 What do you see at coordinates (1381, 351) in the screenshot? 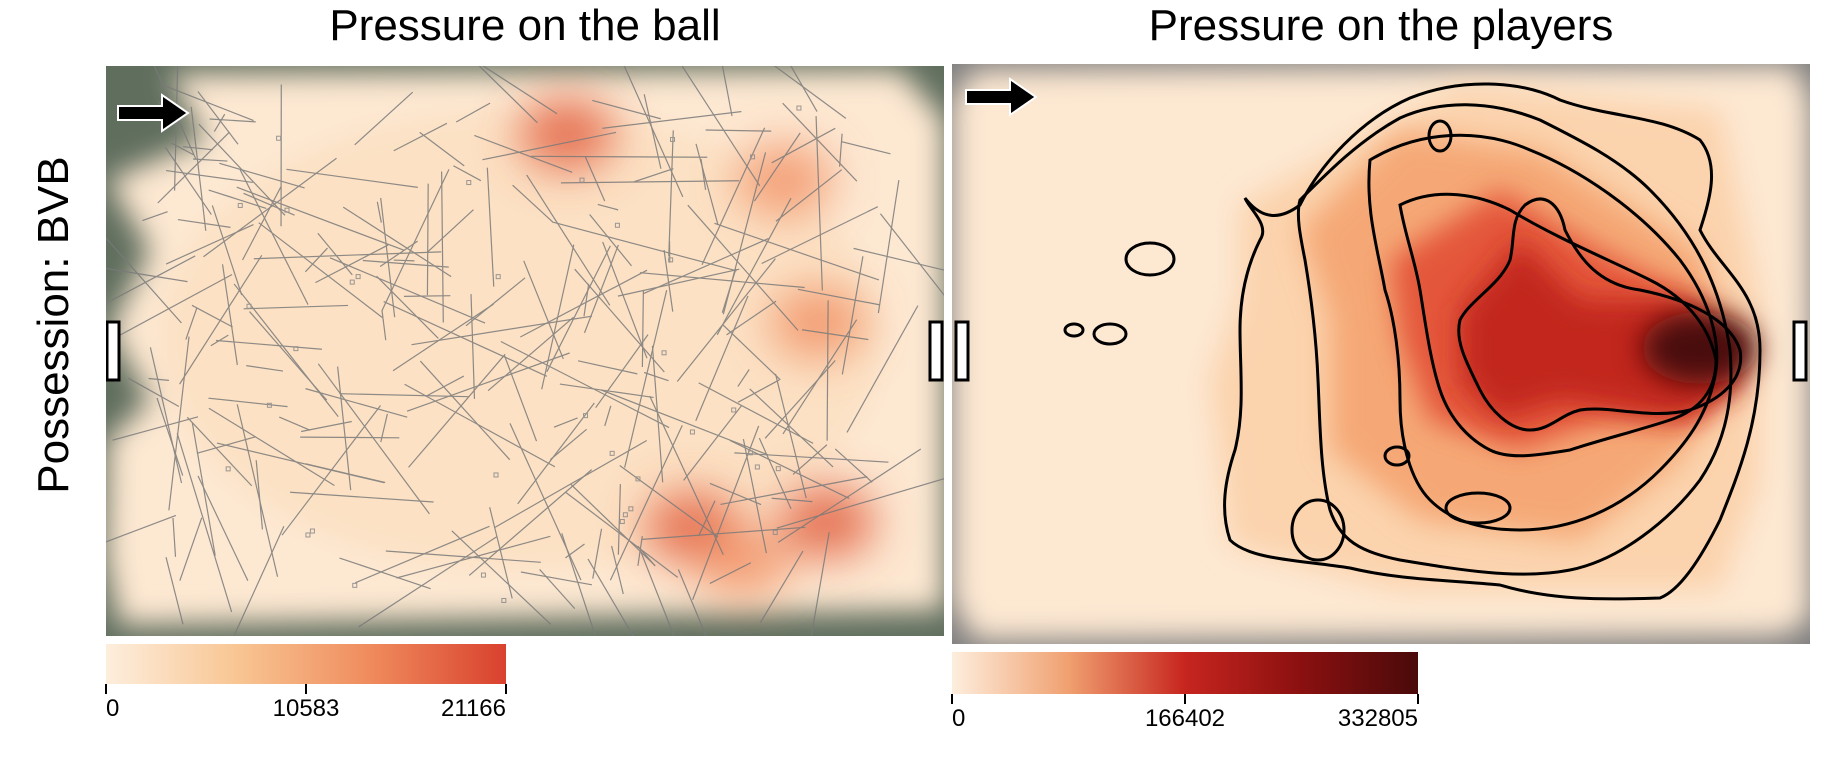
I see `pitch-markings-right` at bounding box center [1381, 351].